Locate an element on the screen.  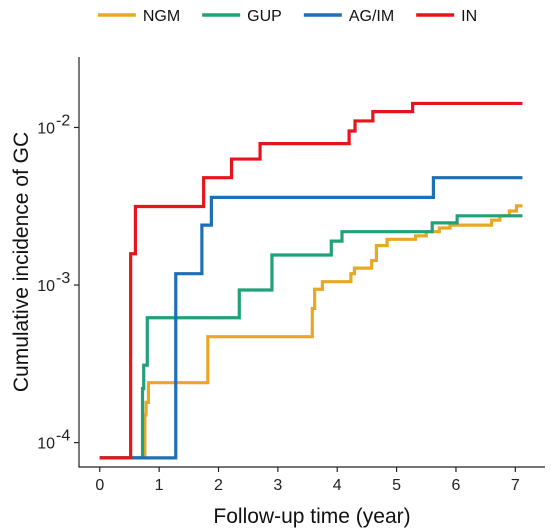
x-tick-label: 0 is located at coordinates (99, 485).